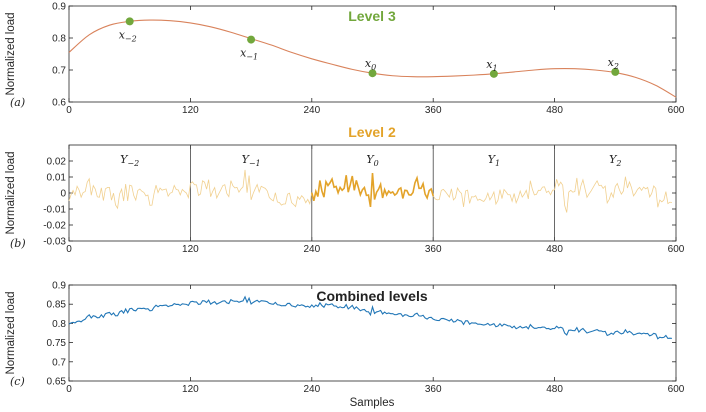  Describe the element at coordinates (372, 132) in the screenshot. I see `panel-b-title: Level 2` at that location.